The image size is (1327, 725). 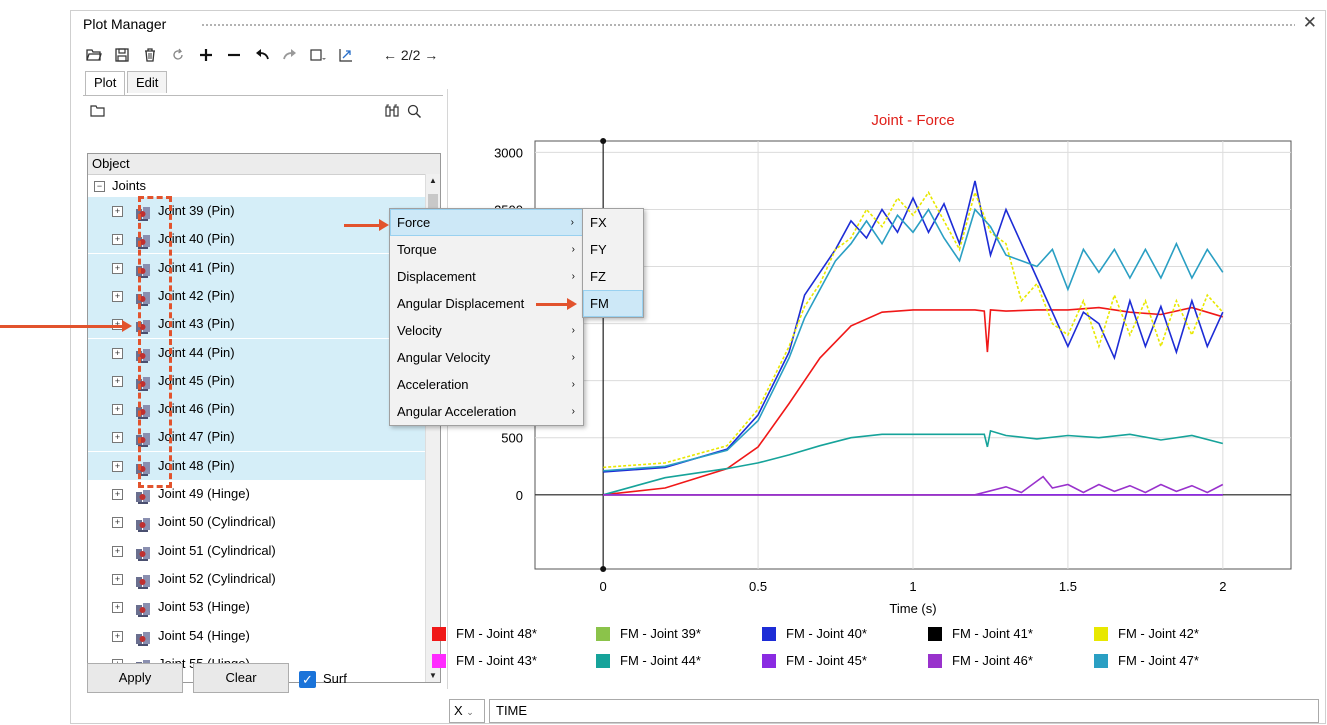 What do you see at coordinates (122, 55) in the screenshot?
I see `save-icon` at bounding box center [122, 55].